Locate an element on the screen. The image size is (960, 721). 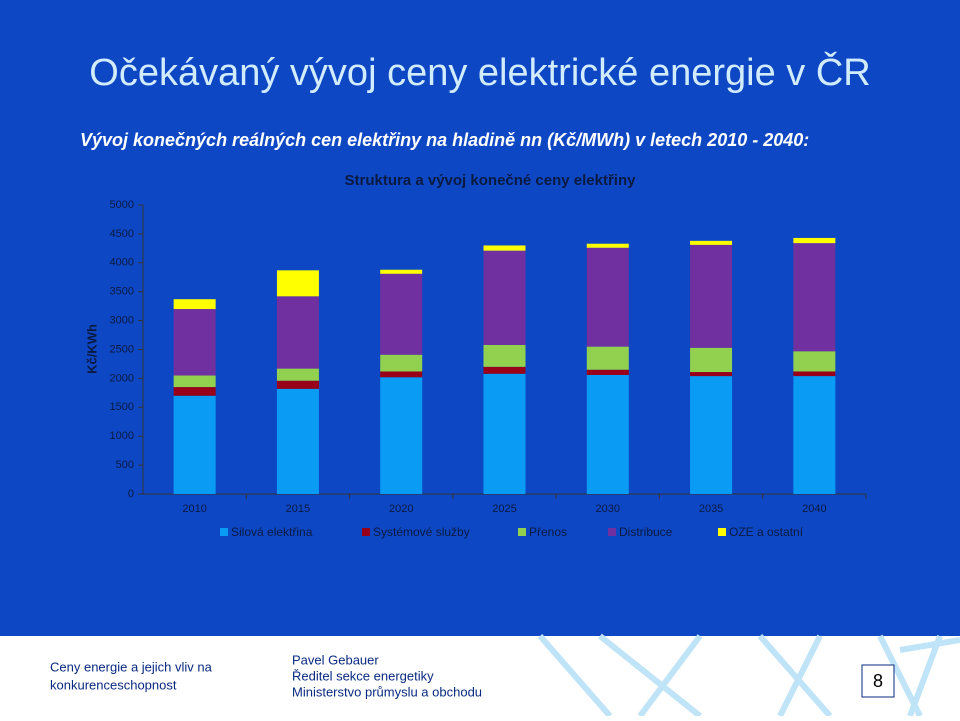
y-tick-label: 5000 is located at coordinates (122, 205).